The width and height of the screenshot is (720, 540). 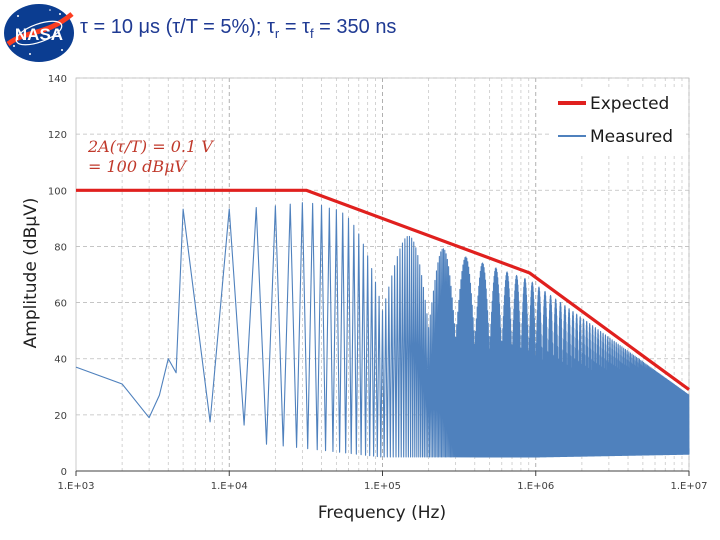 What do you see at coordinates (382, 513) in the screenshot?
I see `x-axis-title: Frequency (Hz)` at bounding box center [382, 513].